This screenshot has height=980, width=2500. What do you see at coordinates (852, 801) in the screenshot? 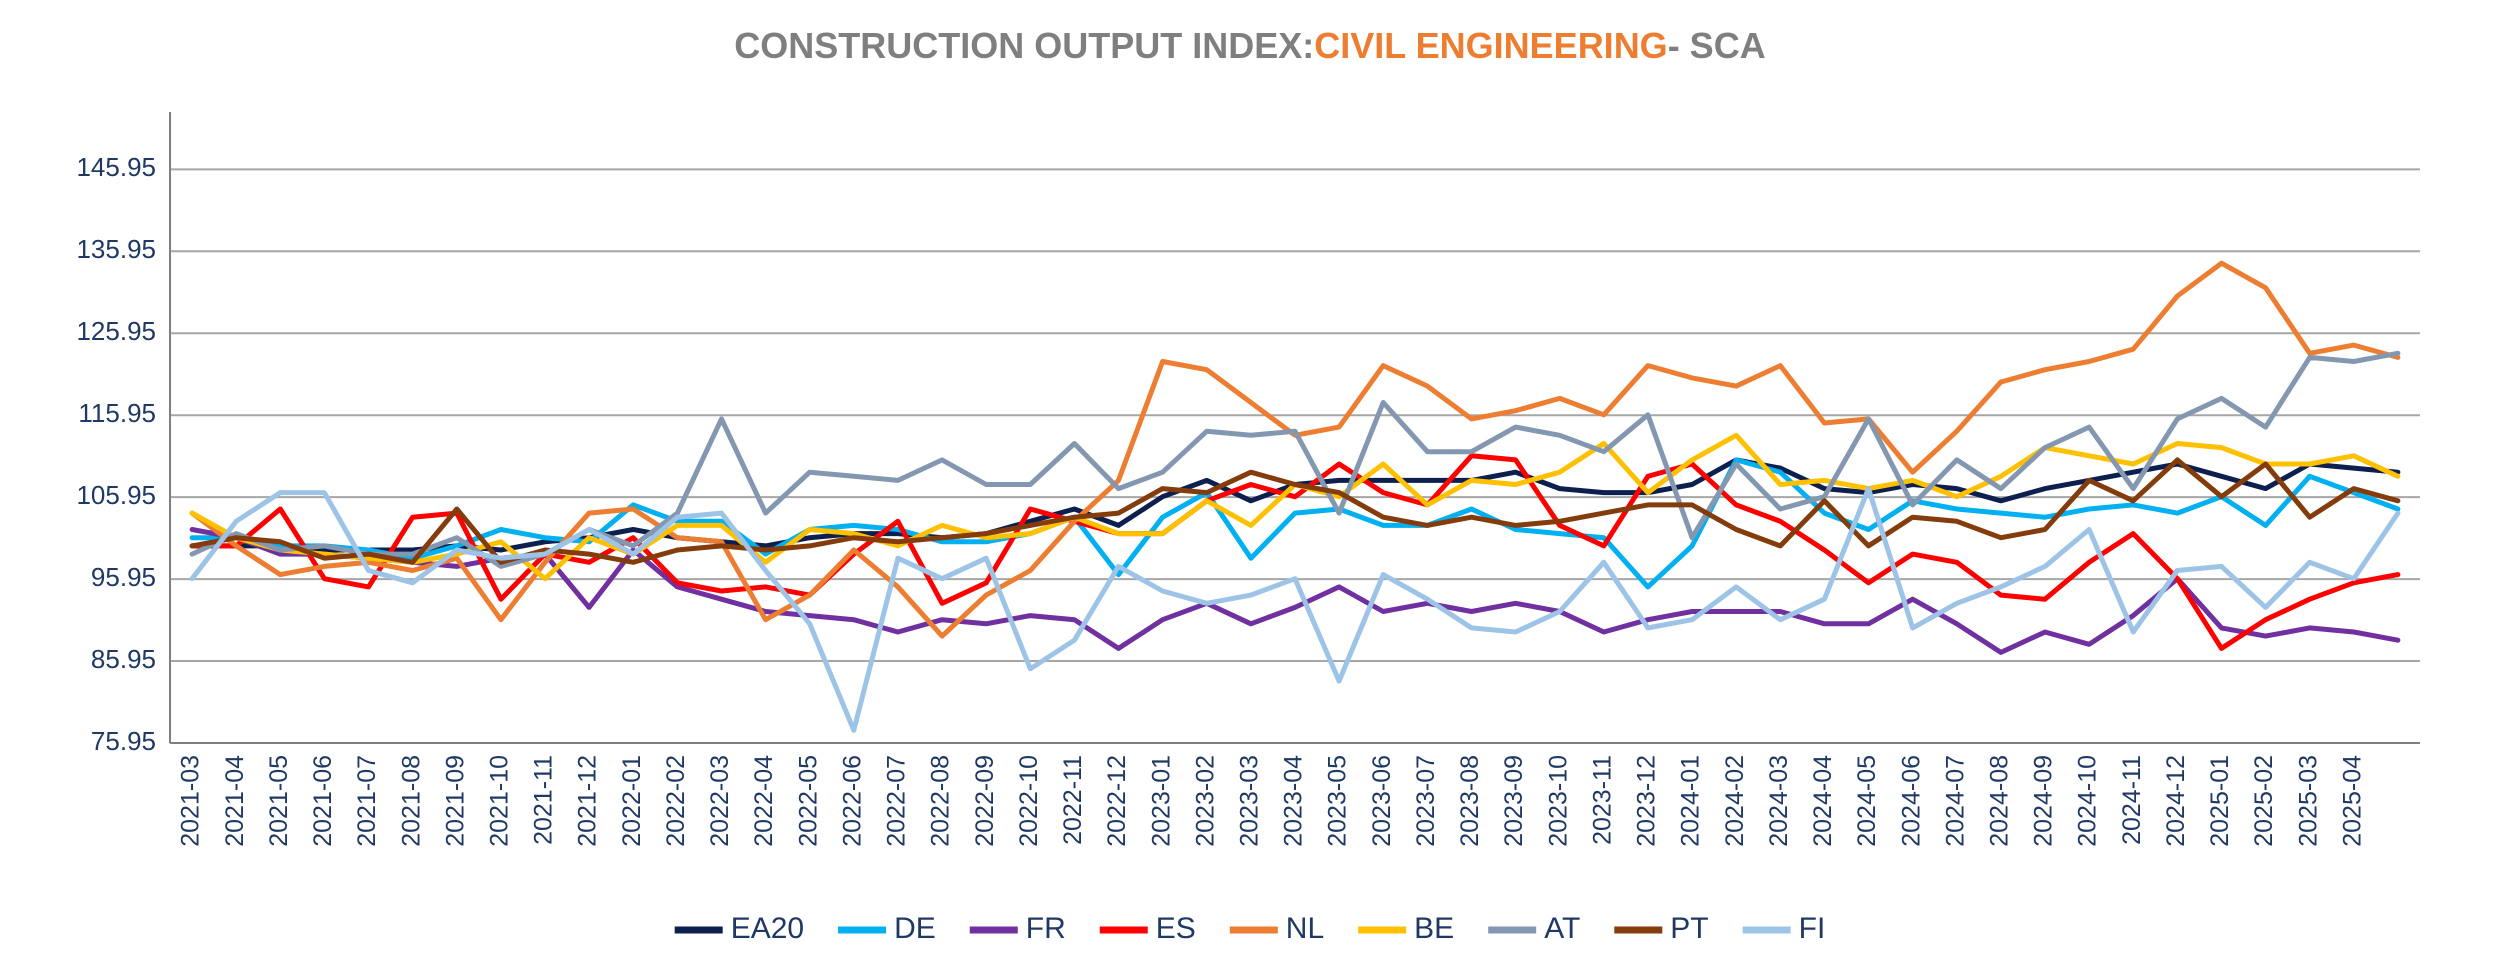
I see `x-tick-label: 2022-06` at bounding box center [852, 801].